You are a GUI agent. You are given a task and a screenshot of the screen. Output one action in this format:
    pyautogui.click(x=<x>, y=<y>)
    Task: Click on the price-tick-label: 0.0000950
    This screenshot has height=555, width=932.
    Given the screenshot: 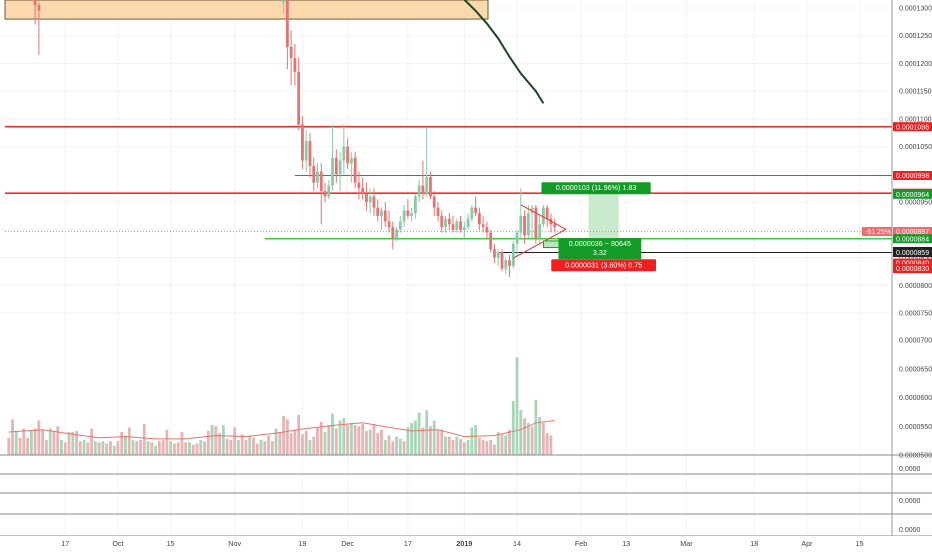 What is the action you would take?
    pyautogui.click(x=915, y=203)
    